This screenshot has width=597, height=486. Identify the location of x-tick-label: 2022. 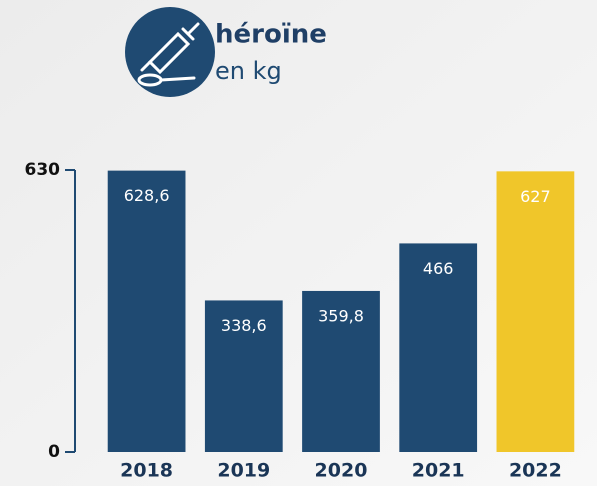
(535, 471).